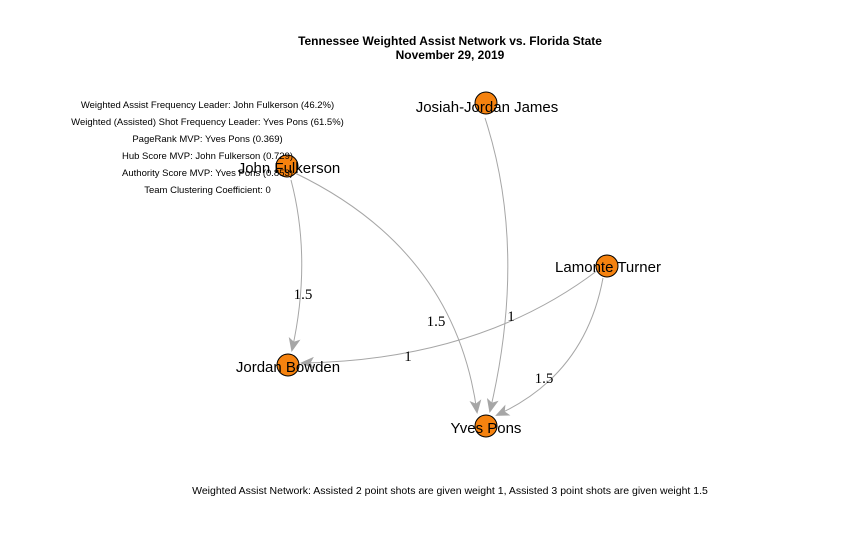  Describe the element at coordinates (436, 322) in the screenshot. I see `edge-weight-john-to-yves: 1.5` at that location.